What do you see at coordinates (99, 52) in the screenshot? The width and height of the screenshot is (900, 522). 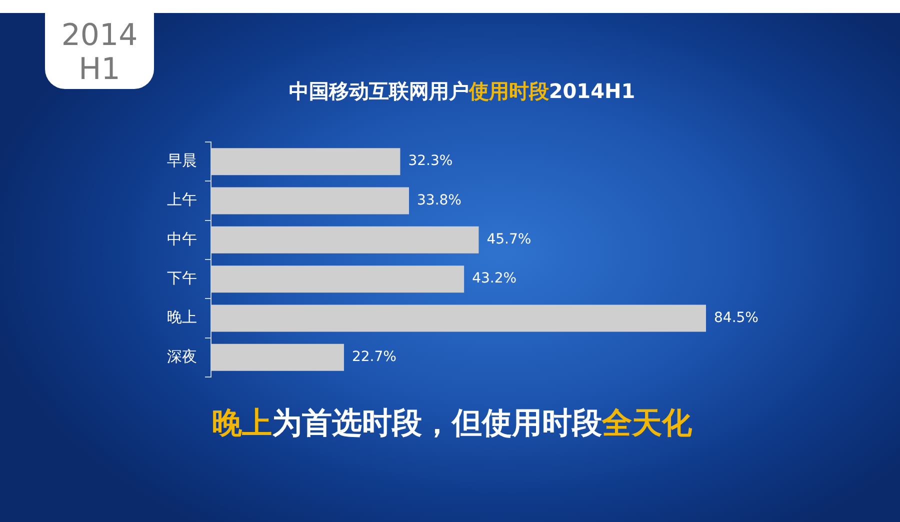 I see `text: 2014 H1` at bounding box center [99, 52].